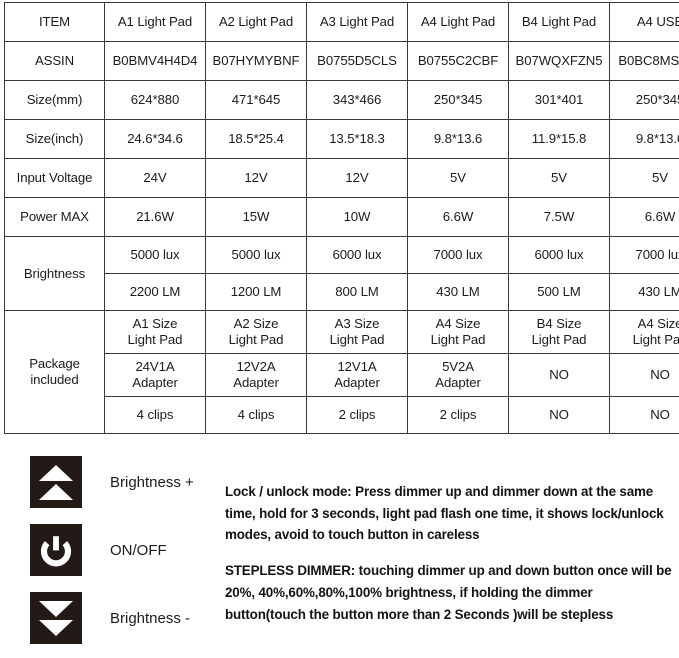  I want to click on row-label-package-included: Package included, so click(54, 372).